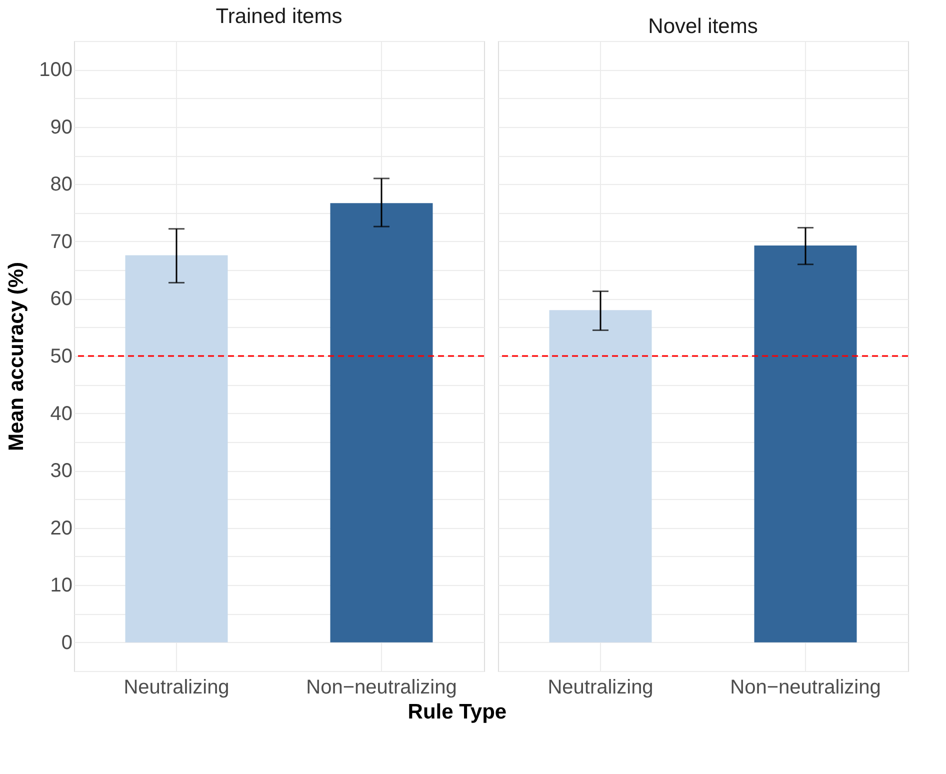  Describe the element at coordinates (703, 26) in the screenshot. I see `chart-title: Novel items` at that location.